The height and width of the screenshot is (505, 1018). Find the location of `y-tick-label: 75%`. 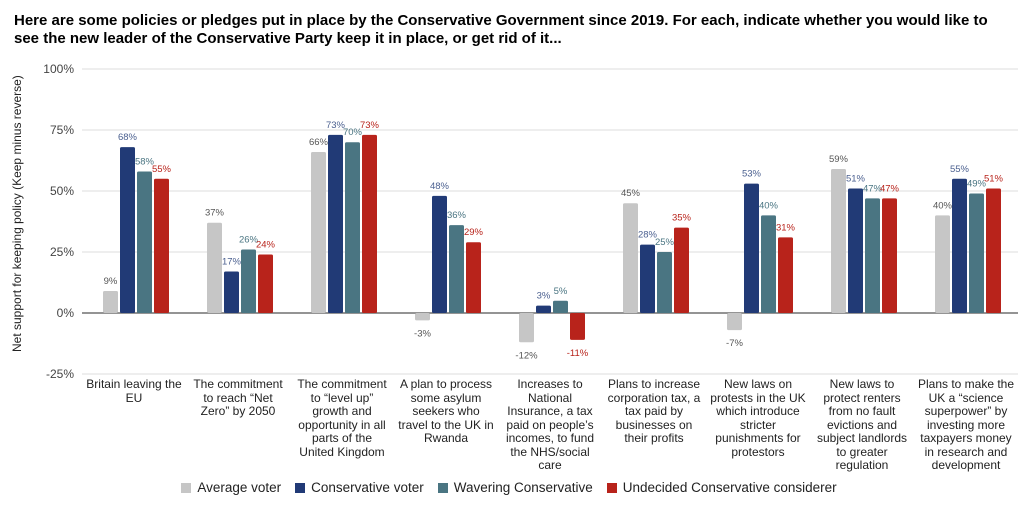

y-tick-label: 75% is located at coordinates (62, 130).